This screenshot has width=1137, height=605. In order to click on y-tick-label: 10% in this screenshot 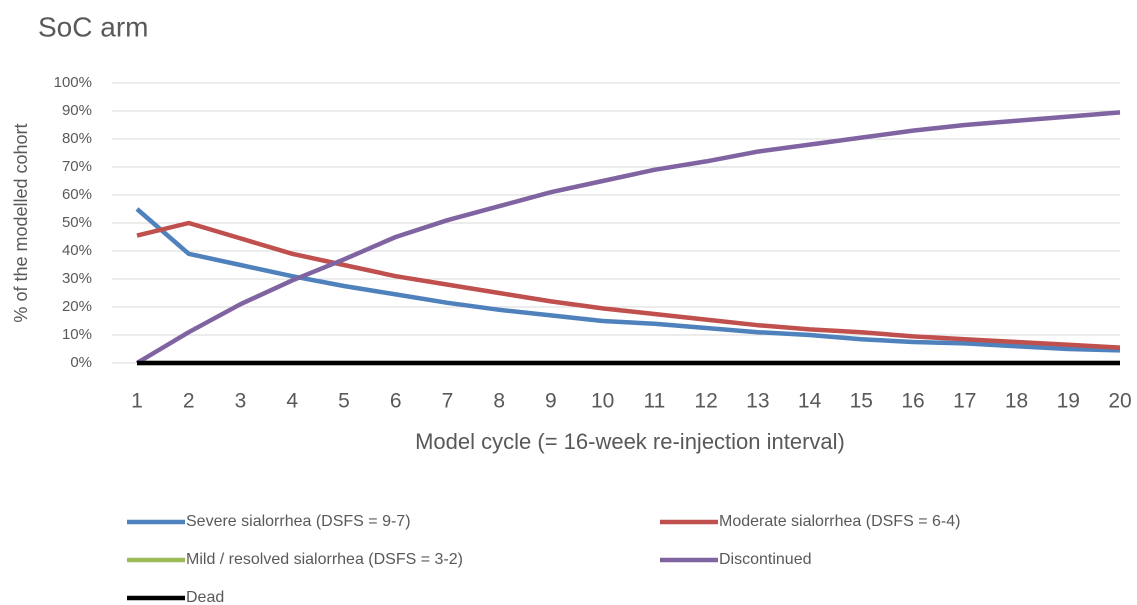, I will do `click(77, 334)`.